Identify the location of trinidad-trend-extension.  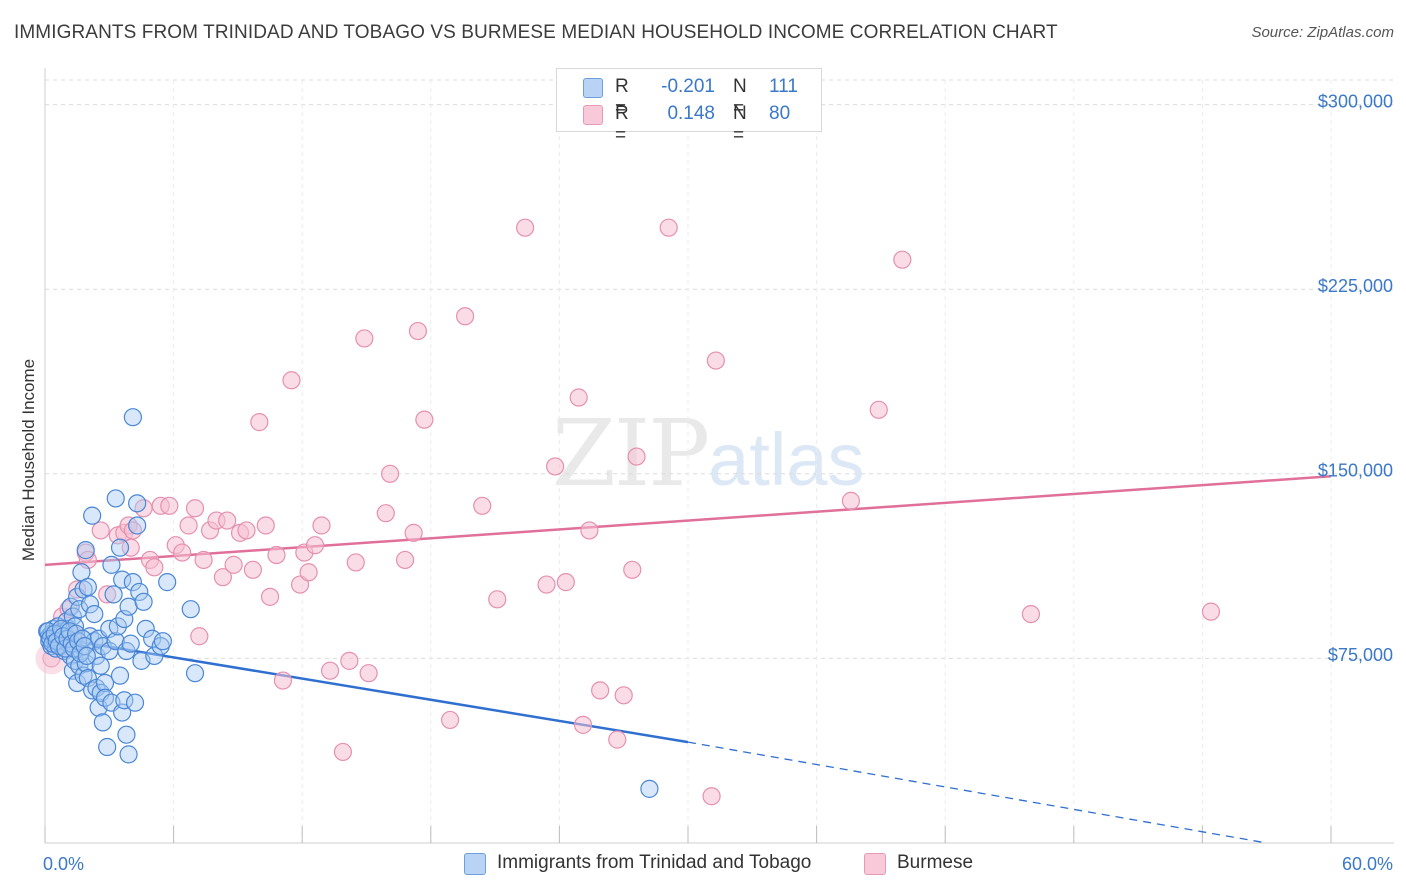
(977, 792).